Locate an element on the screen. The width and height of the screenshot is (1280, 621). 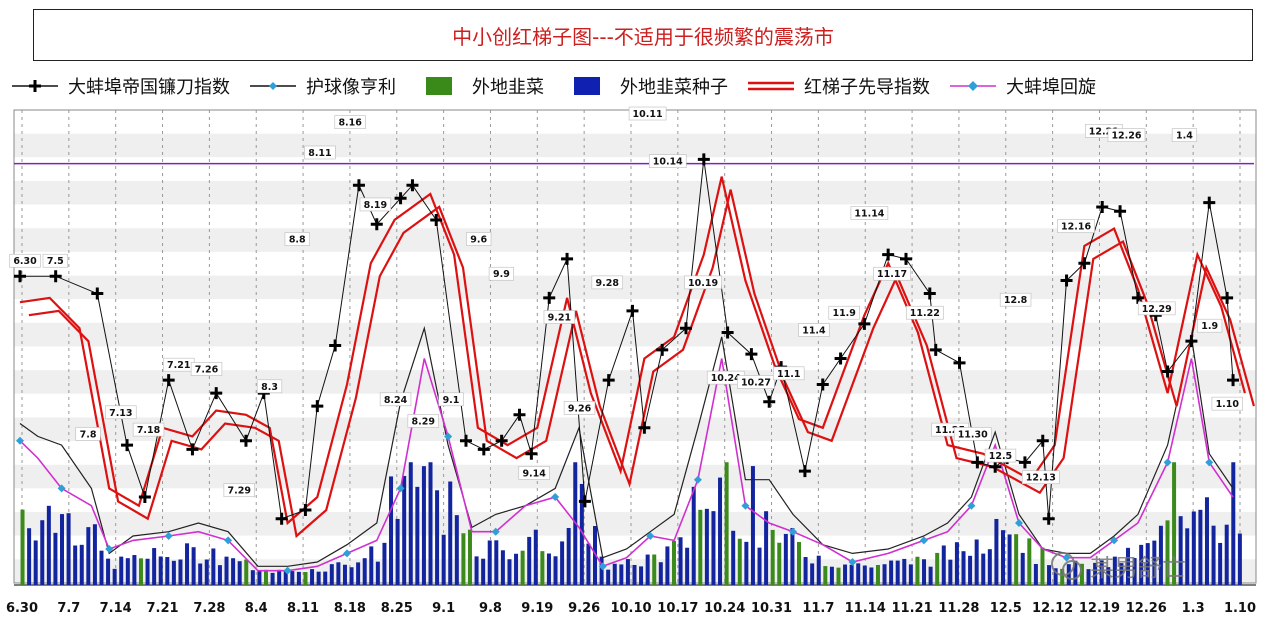
annotation-label: 7.29 is located at coordinates (239, 491).